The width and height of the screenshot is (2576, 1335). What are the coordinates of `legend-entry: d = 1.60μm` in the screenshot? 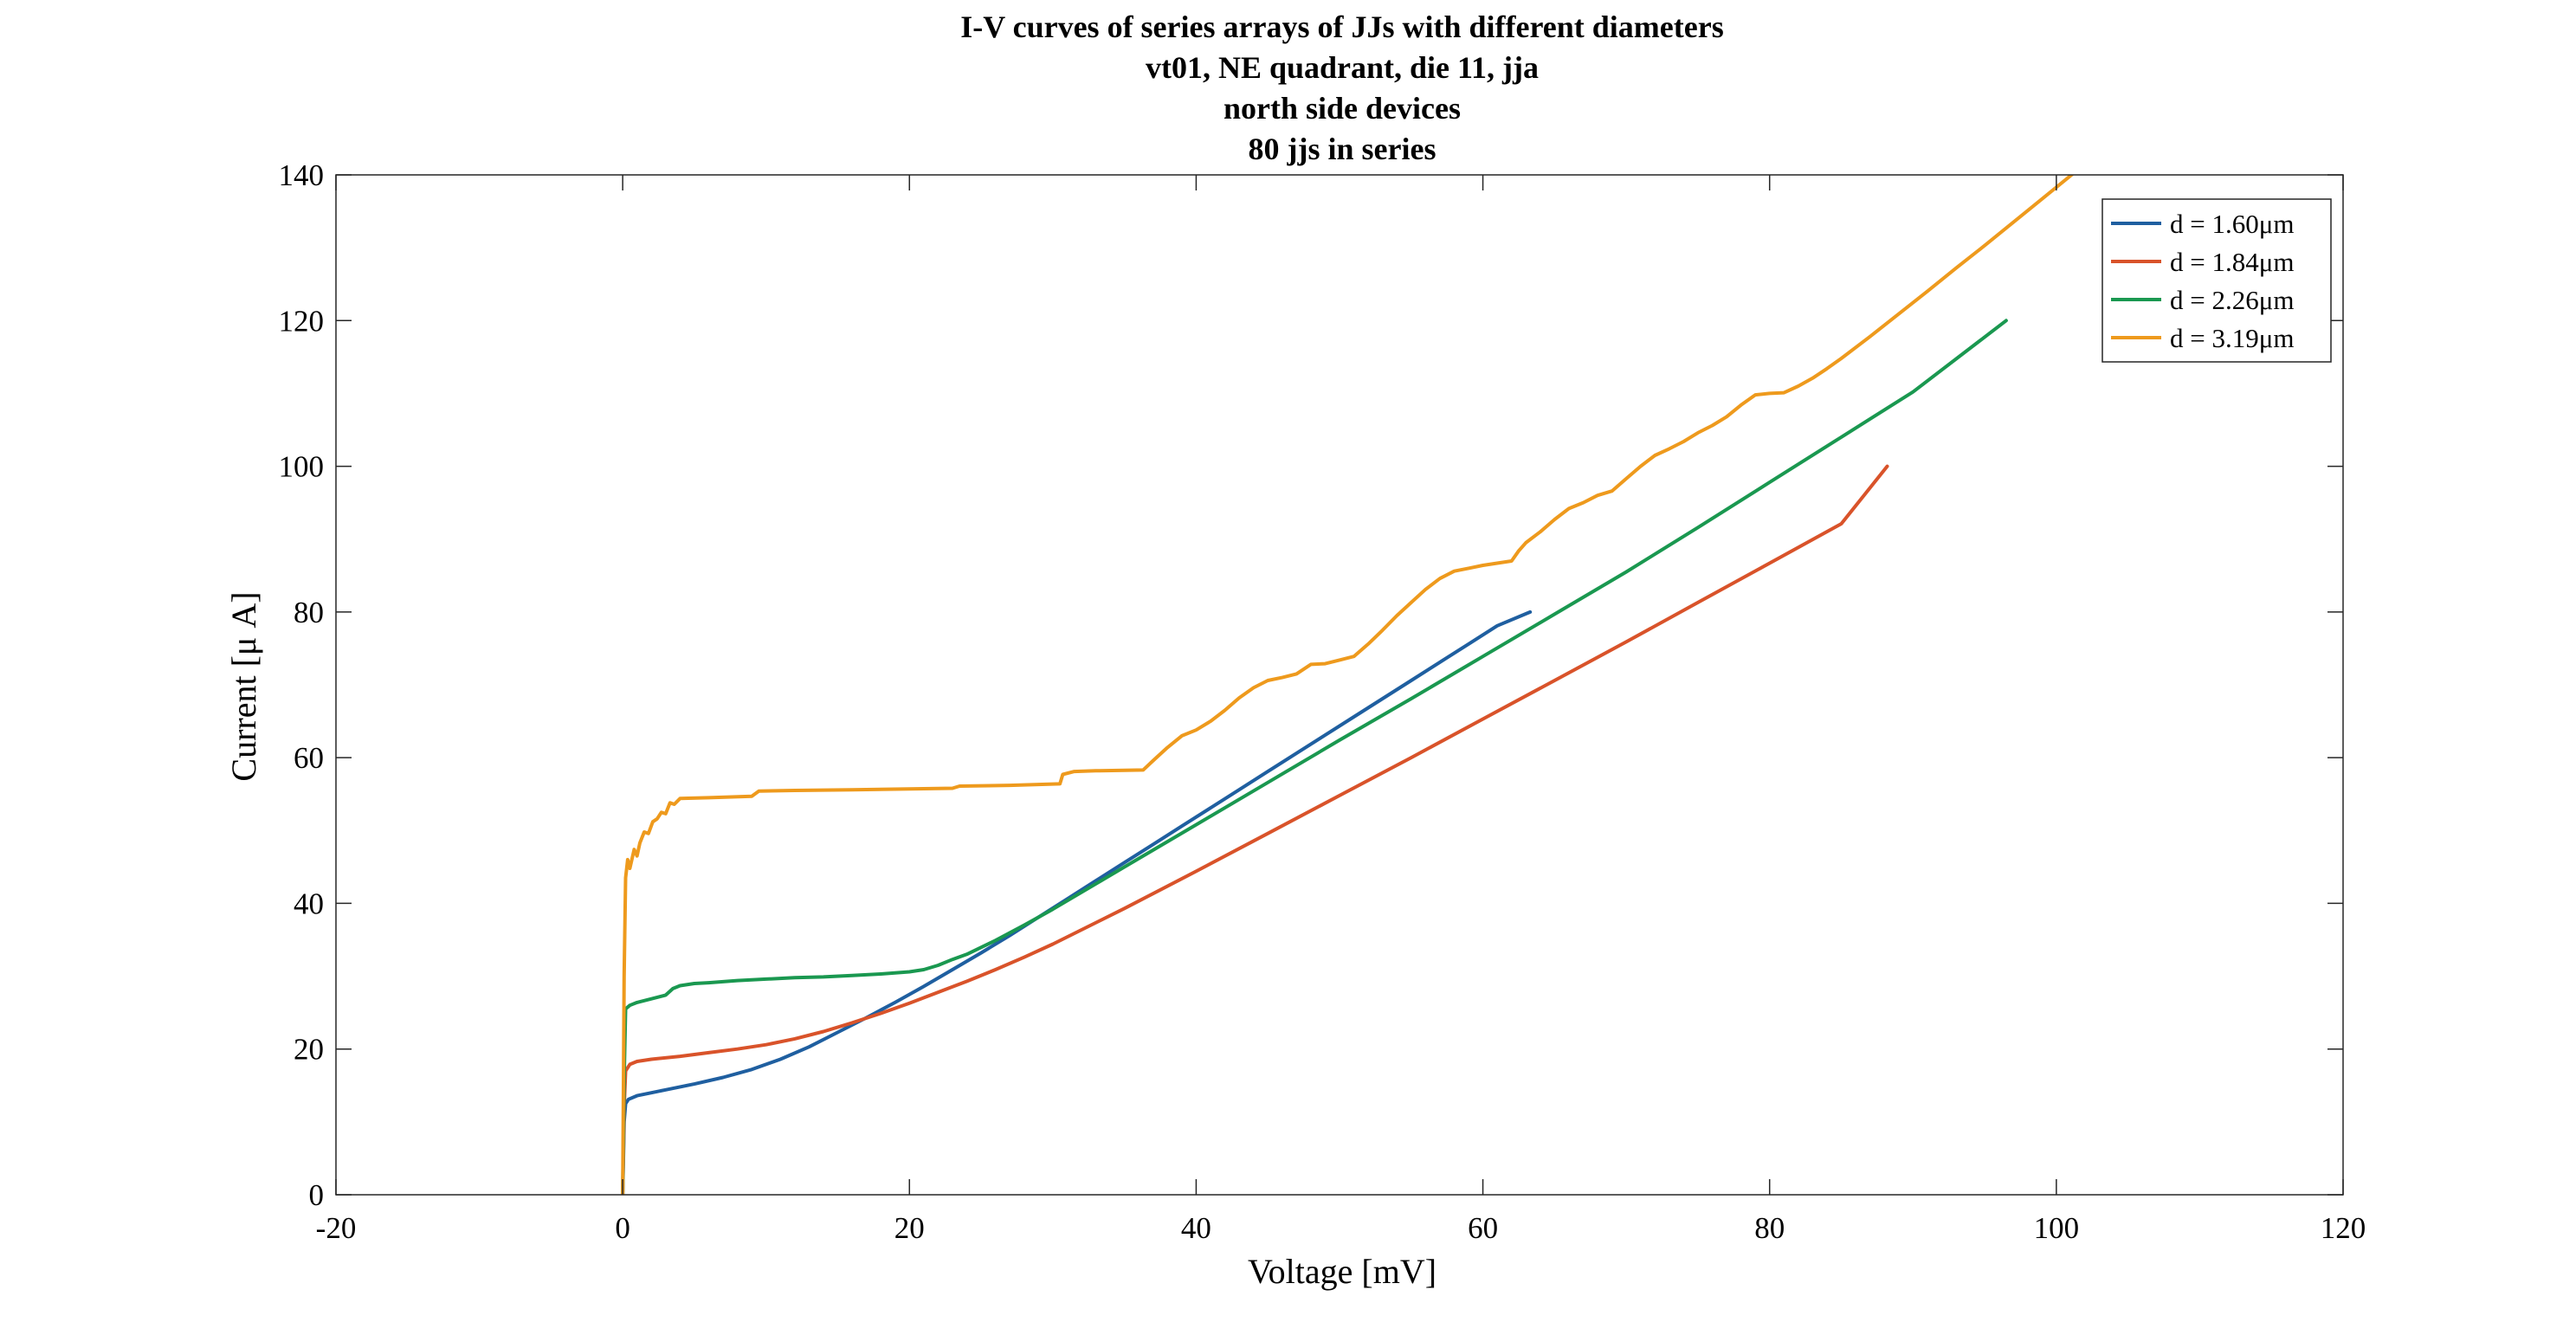 It's located at (2232, 224).